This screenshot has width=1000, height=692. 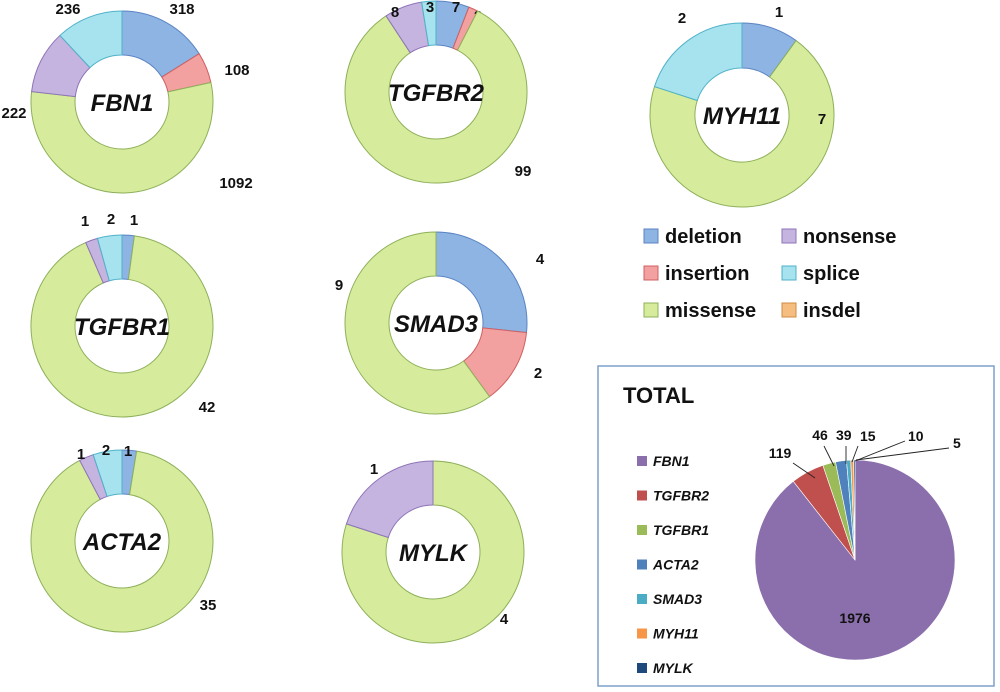 I want to click on donut-mylk: 4 1 MYLK, so click(x=433, y=552).